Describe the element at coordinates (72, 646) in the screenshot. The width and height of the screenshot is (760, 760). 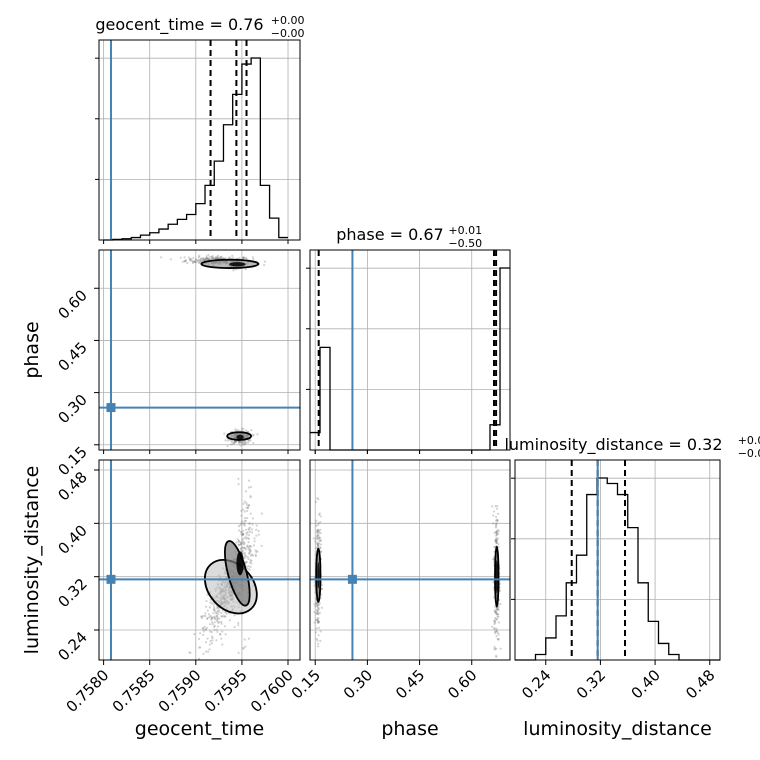
I see `luminosity_distance-ytick-label: 0.24` at that location.